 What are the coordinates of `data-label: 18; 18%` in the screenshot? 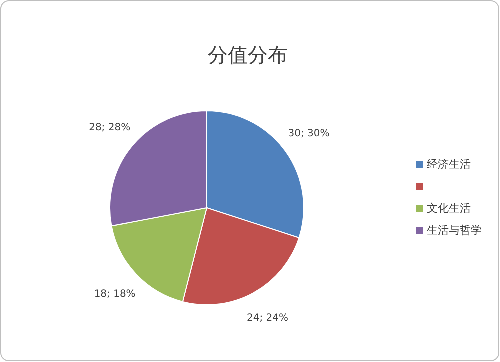 It's located at (115, 294).